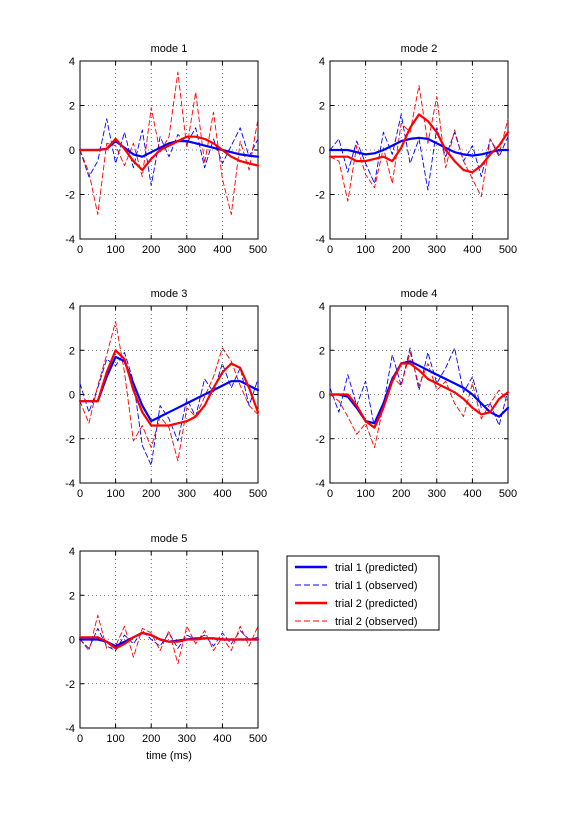  Describe the element at coordinates (376, 604) in the screenshot. I see `legend-label: trial 2 (predicted)` at that location.